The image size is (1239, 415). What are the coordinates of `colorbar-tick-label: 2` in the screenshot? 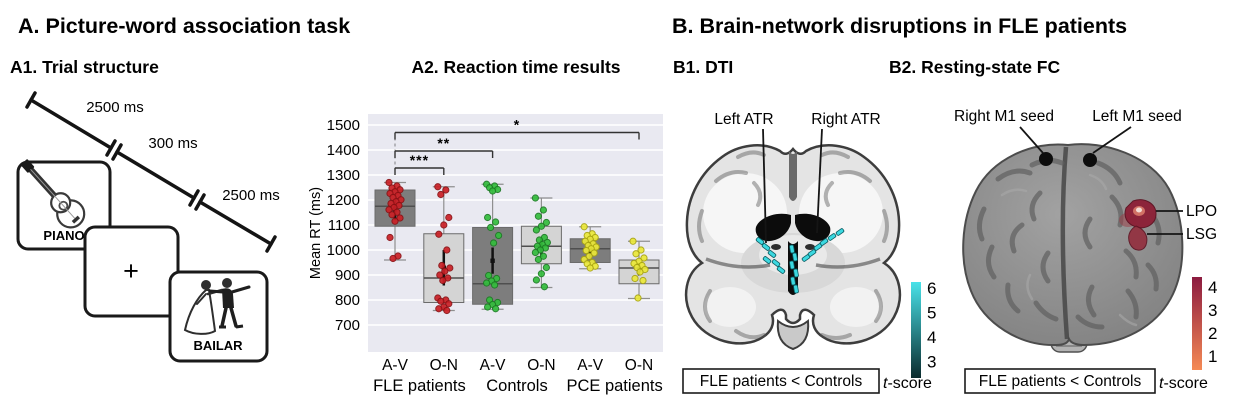 It's located at (1212, 333).